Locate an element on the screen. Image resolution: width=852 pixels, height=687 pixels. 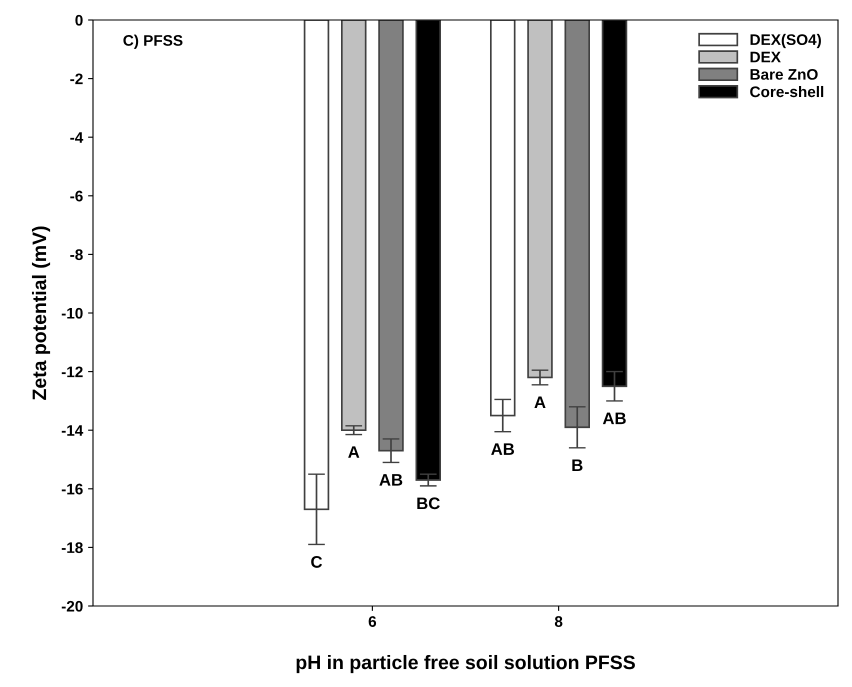
data-label: B is located at coordinates (577, 465).